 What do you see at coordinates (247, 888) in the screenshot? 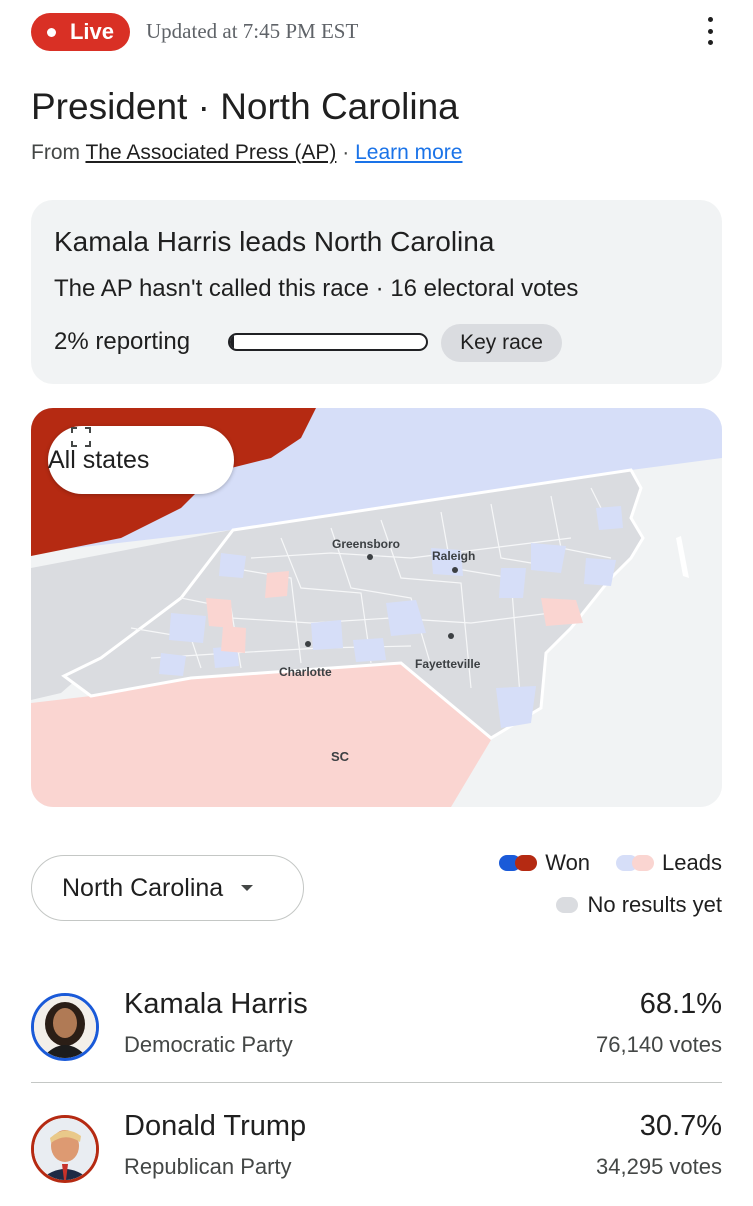
I see `dropdown-caret-icon` at bounding box center [247, 888].